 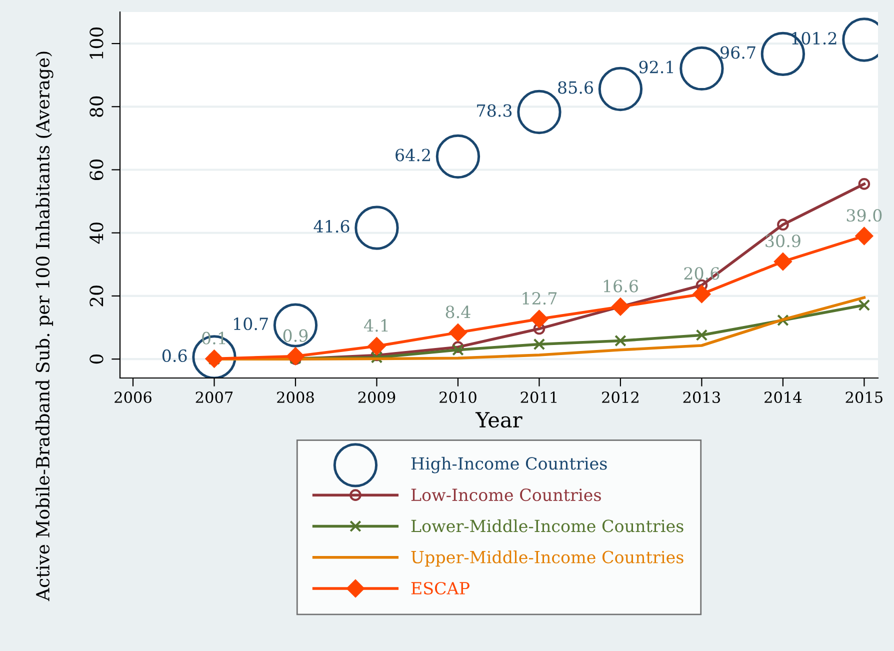 What do you see at coordinates (295, 397) in the screenshot?
I see `x-tick-label: 2008` at bounding box center [295, 397].